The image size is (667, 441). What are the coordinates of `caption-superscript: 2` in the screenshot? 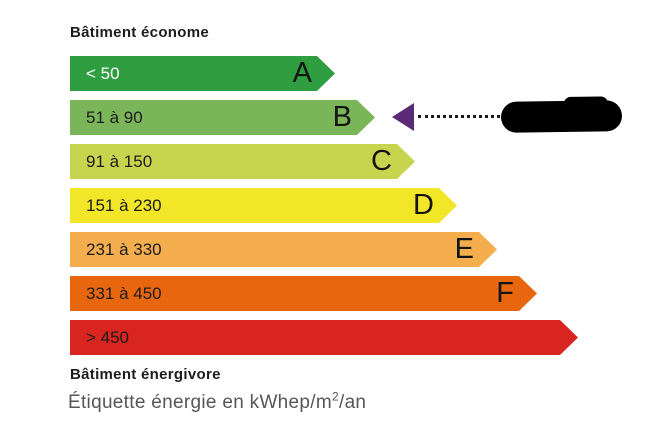 It's located at (335, 396).